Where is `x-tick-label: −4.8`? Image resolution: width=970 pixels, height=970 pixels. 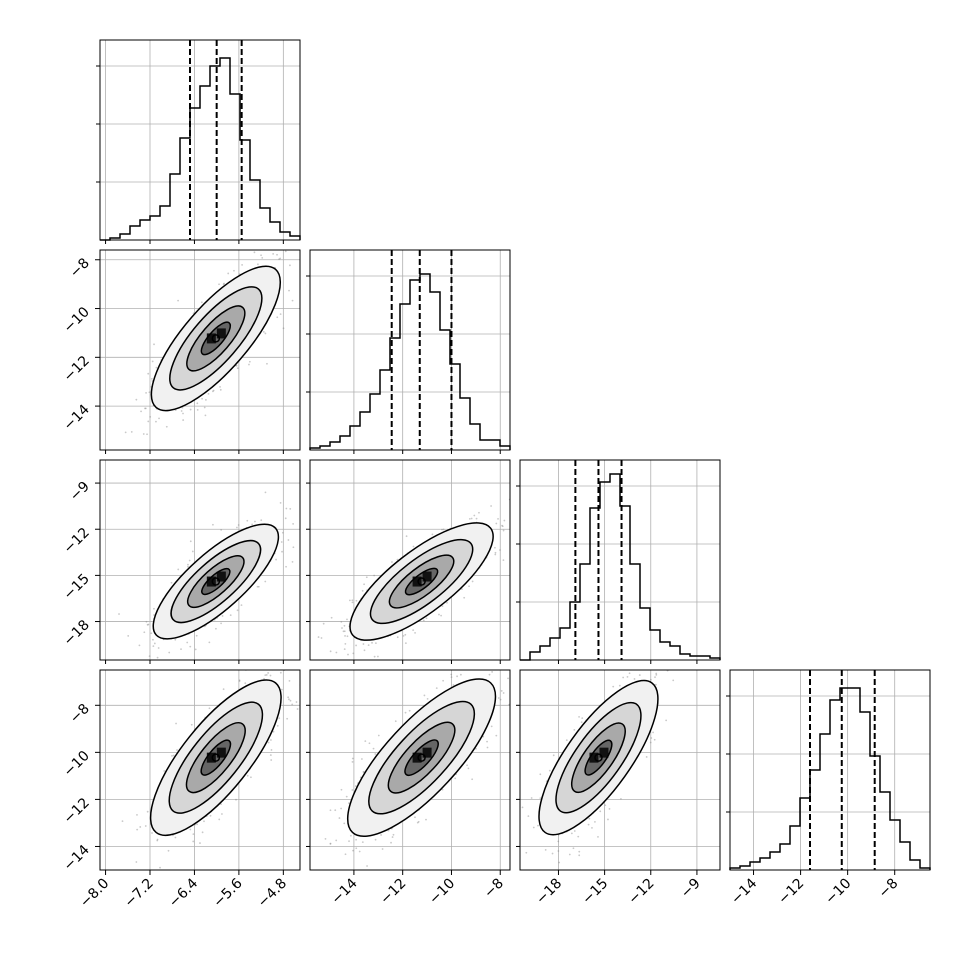
x-tick-label: −4.8 is located at coordinates (272, 893).